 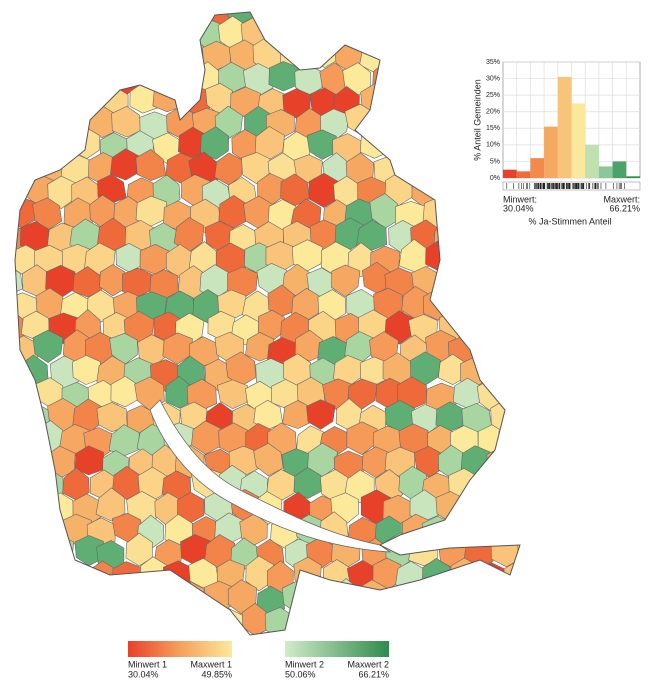 I want to click on rug-frame, so click(x=571, y=186).